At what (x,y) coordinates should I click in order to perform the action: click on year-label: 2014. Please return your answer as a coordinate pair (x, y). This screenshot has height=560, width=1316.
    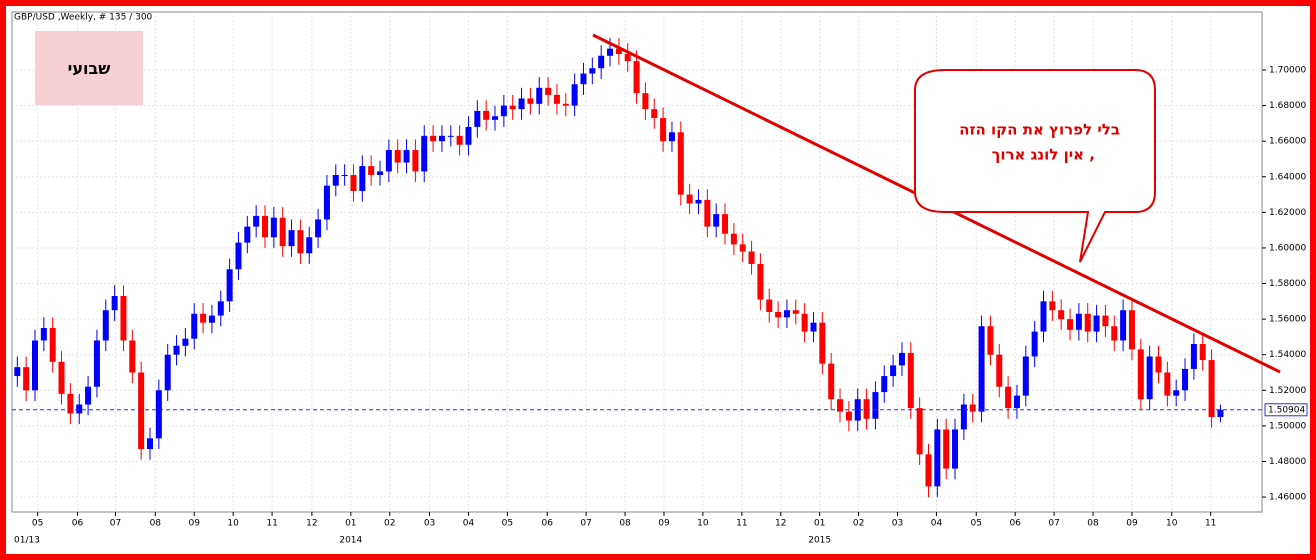
    Looking at the image, I should click on (350, 541).